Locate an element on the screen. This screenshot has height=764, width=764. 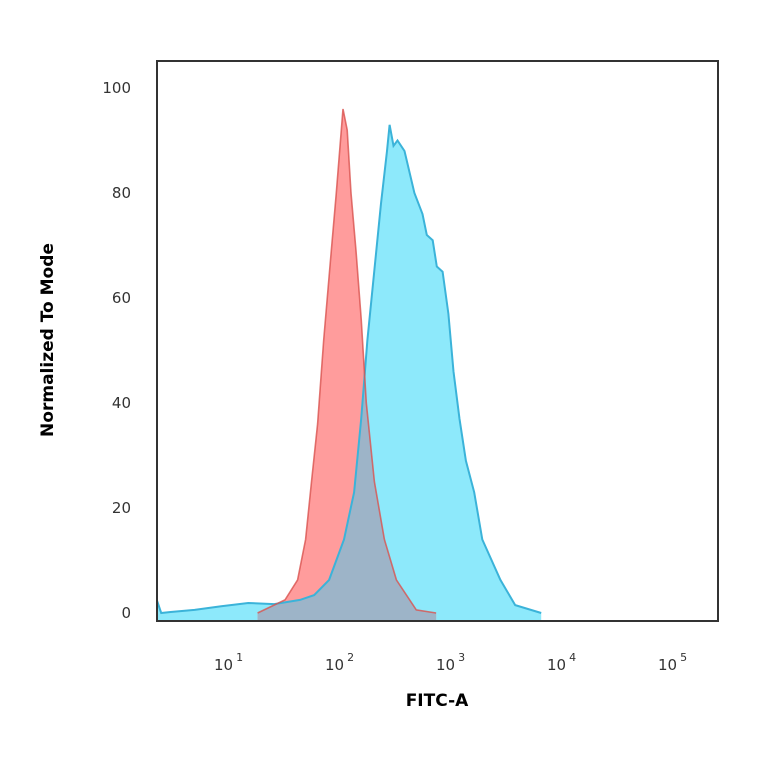
y-tick-label: 40 is located at coordinates (121, 403).